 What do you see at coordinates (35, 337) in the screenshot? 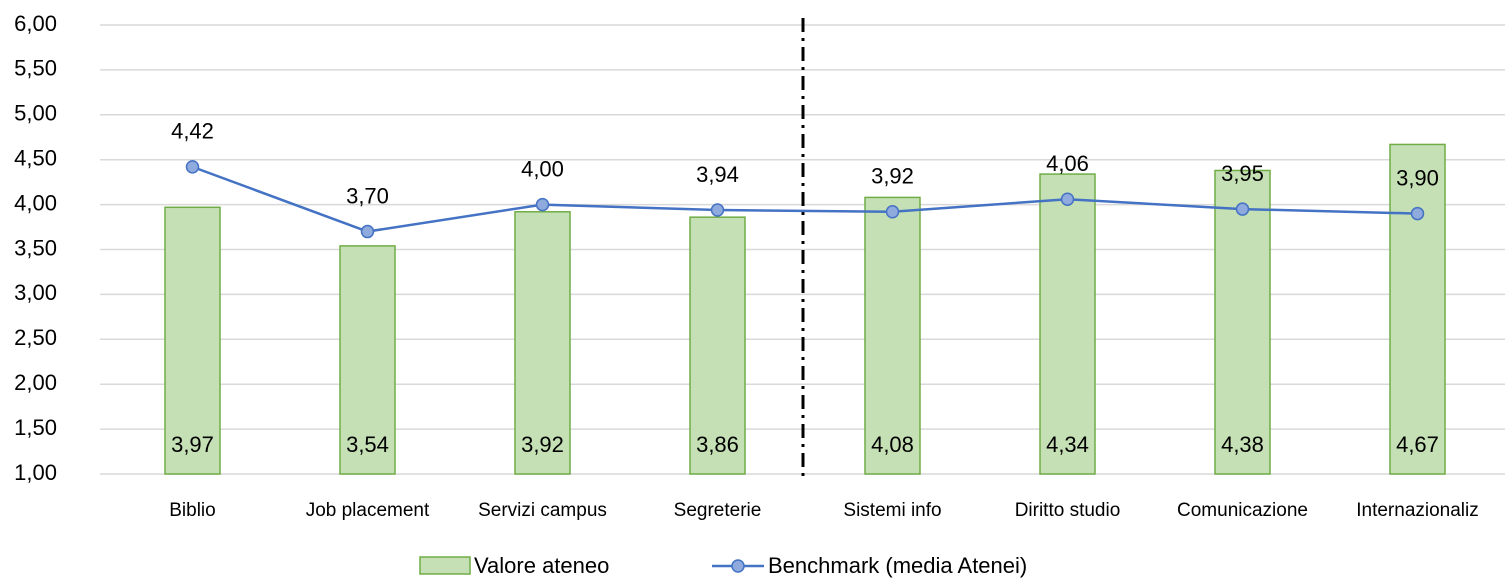
I see `y-tick-label: 2,50` at bounding box center [35, 337].